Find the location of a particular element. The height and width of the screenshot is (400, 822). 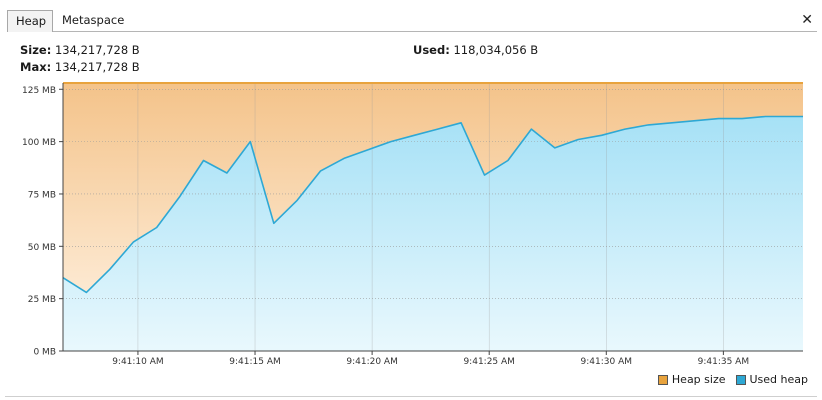

used-label: Used: is located at coordinates (431, 50).